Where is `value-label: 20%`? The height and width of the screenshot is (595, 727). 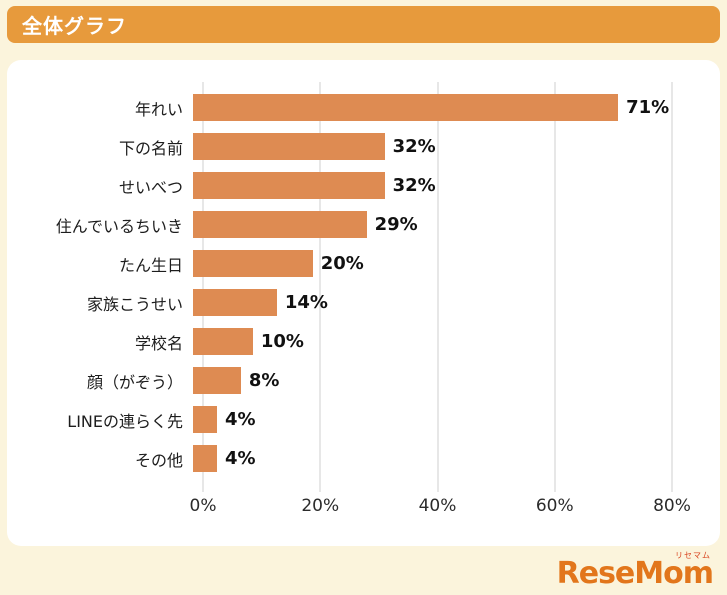
value-label: 20% is located at coordinates (342, 263).